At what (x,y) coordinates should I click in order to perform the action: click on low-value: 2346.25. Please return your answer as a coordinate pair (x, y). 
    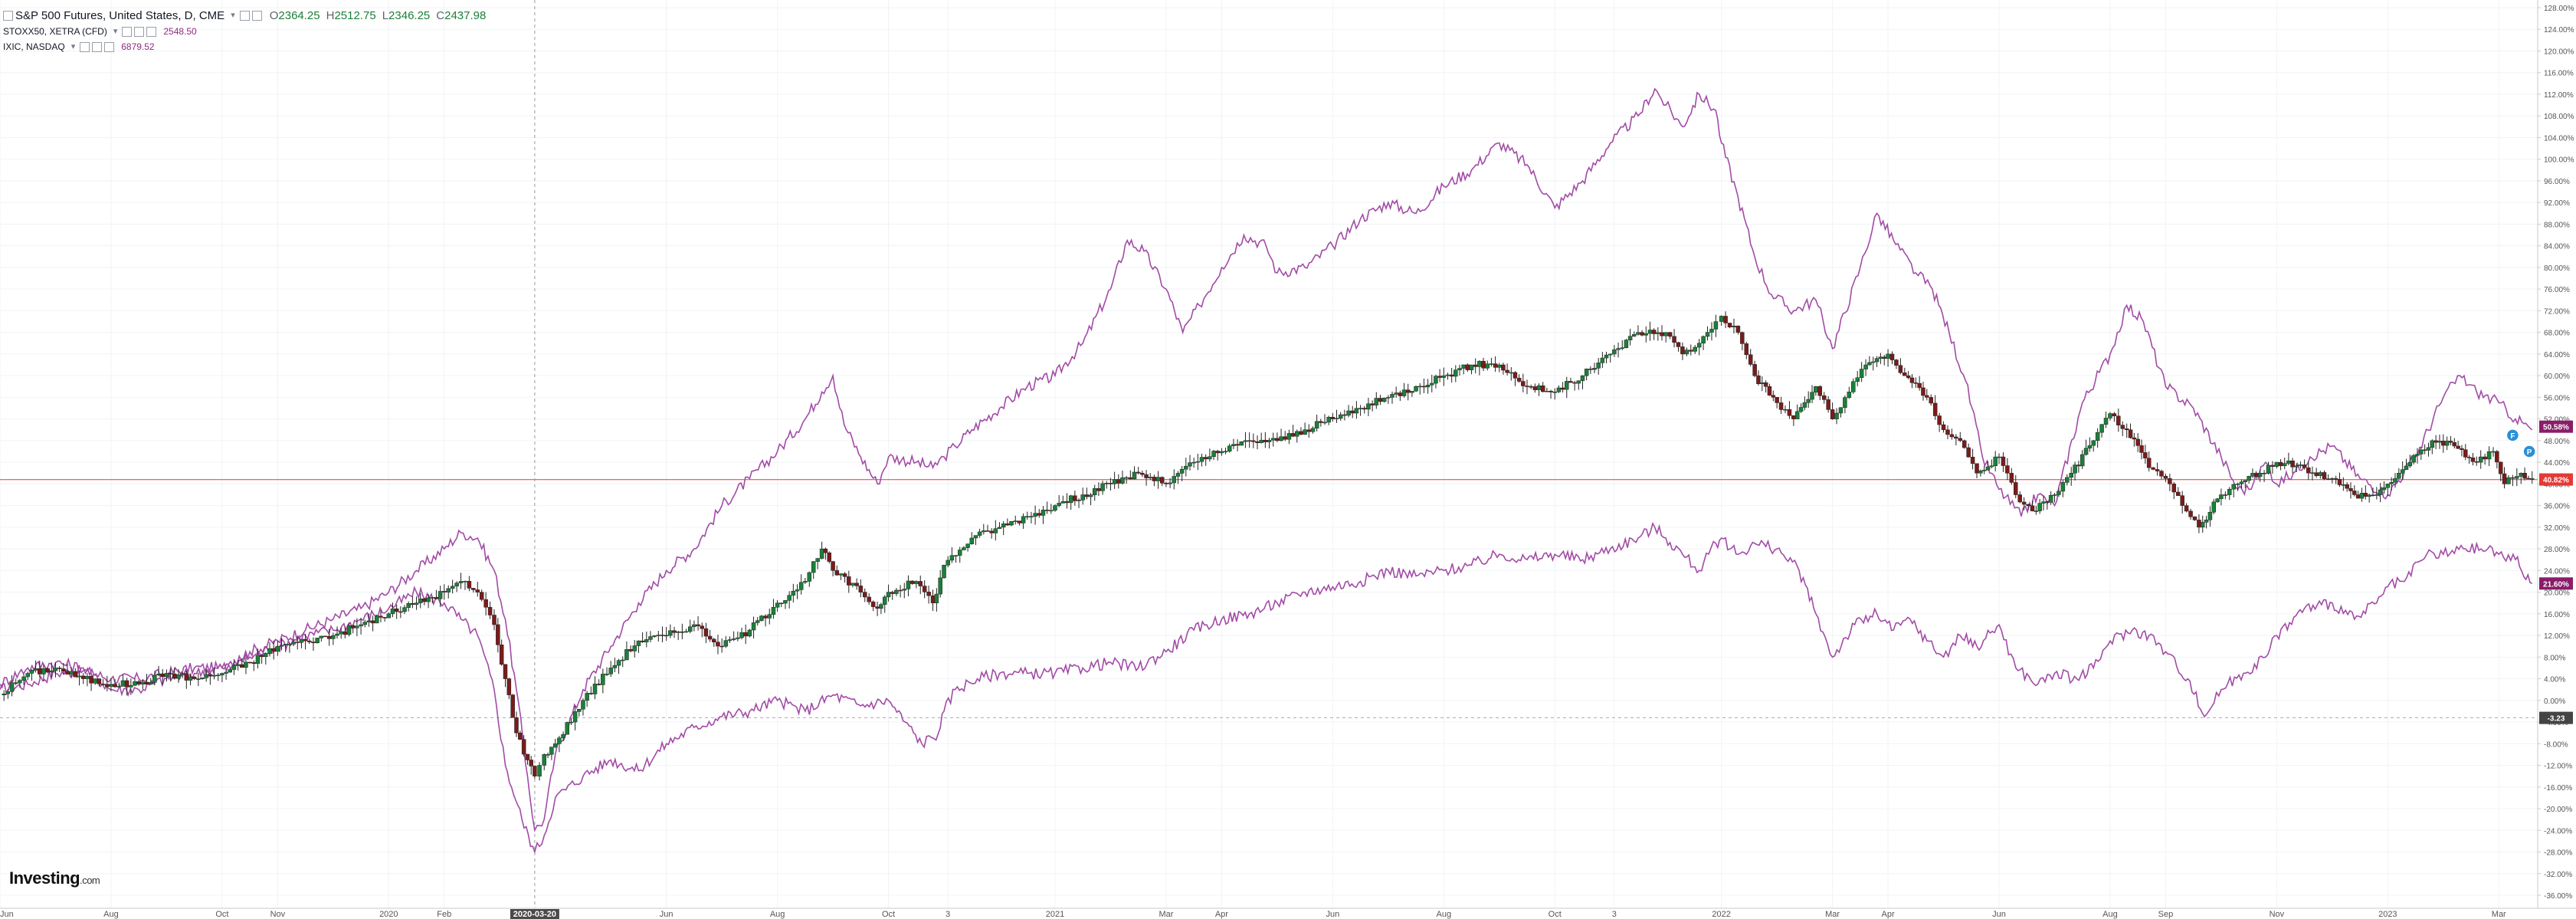
    Looking at the image, I should click on (409, 15).